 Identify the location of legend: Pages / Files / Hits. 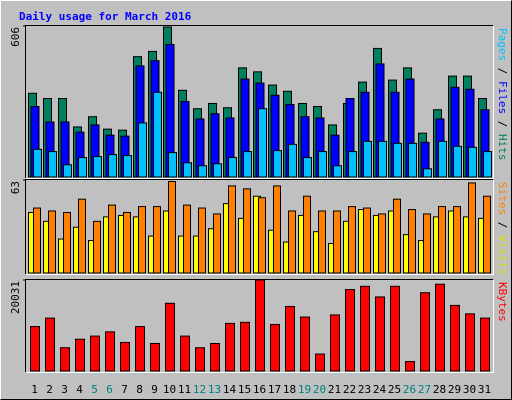
(502, 94).